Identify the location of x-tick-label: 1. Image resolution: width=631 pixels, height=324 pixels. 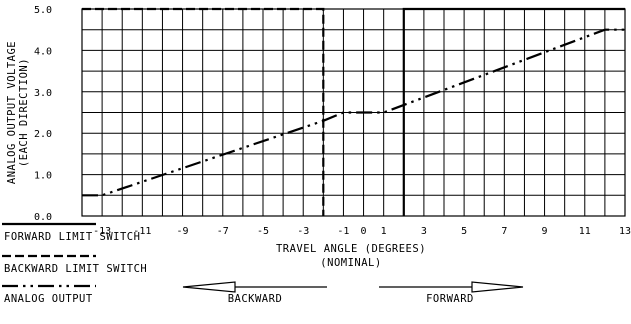
(384, 231).